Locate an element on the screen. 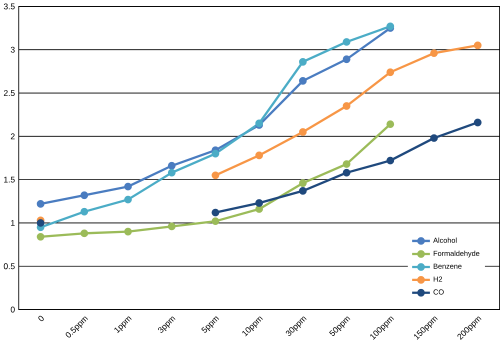  y-tick-label: 2.5 is located at coordinates (9, 93).